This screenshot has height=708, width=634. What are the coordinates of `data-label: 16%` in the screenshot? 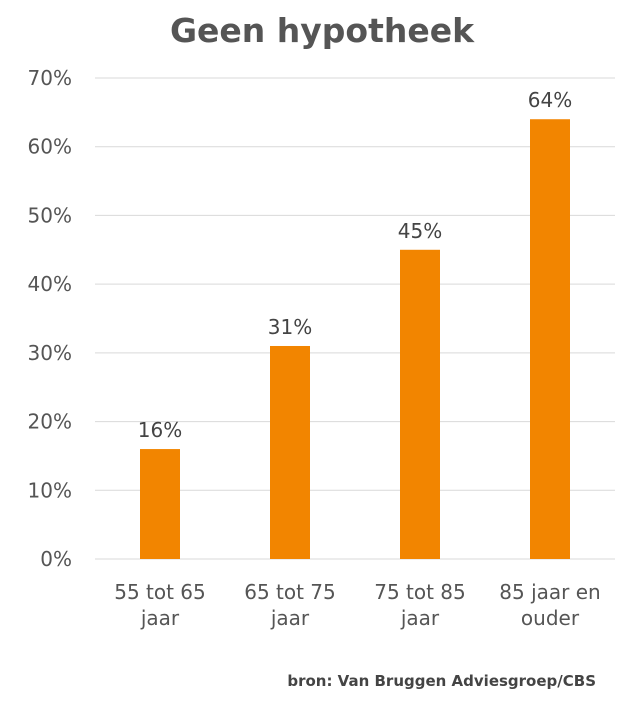 It's located at (160, 430).